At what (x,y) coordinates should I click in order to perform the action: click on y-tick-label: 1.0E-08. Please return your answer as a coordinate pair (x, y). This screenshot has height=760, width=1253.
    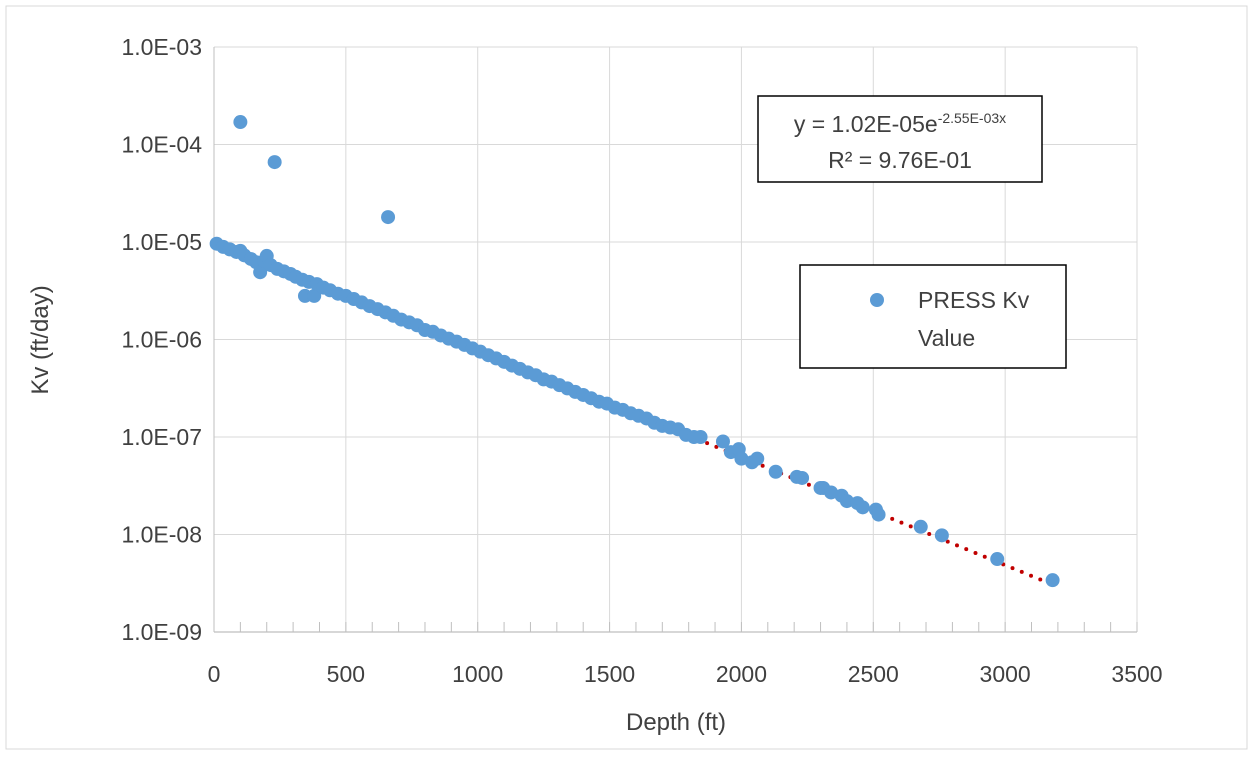
    Looking at the image, I should click on (161, 535).